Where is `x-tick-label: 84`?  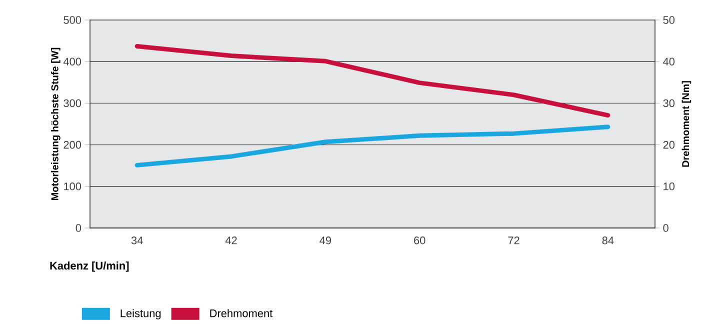 x-tick-label: 84 is located at coordinates (608, 240).